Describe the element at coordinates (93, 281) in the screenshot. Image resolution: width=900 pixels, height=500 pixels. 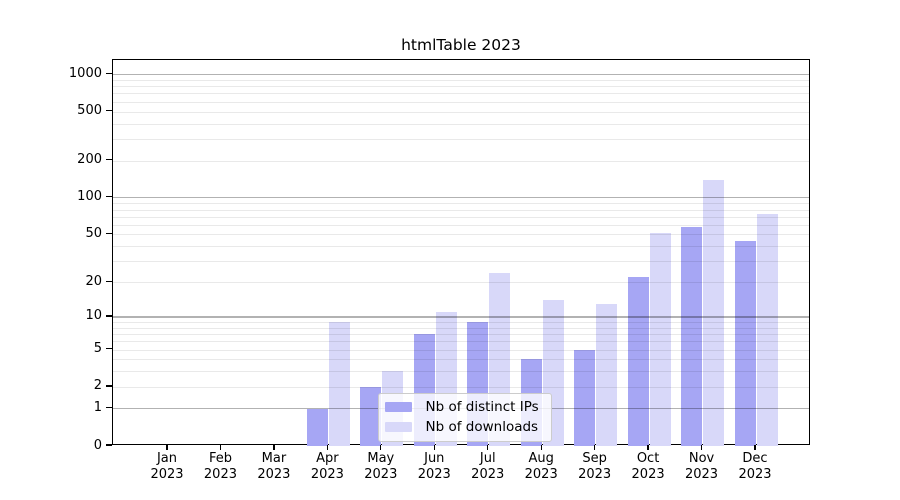
I see `y-tick-label-20: 20` at that location.